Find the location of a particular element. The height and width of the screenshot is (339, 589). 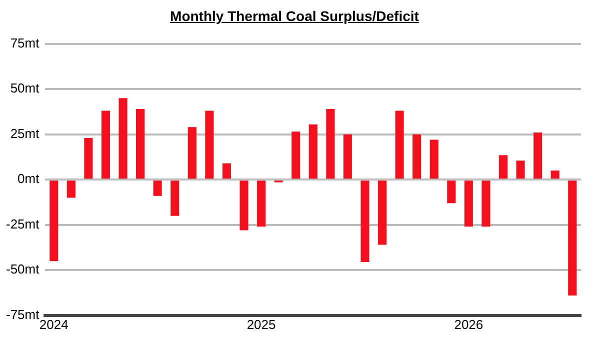

x-tick-label: 2024 is located at coordinates (53, 324).